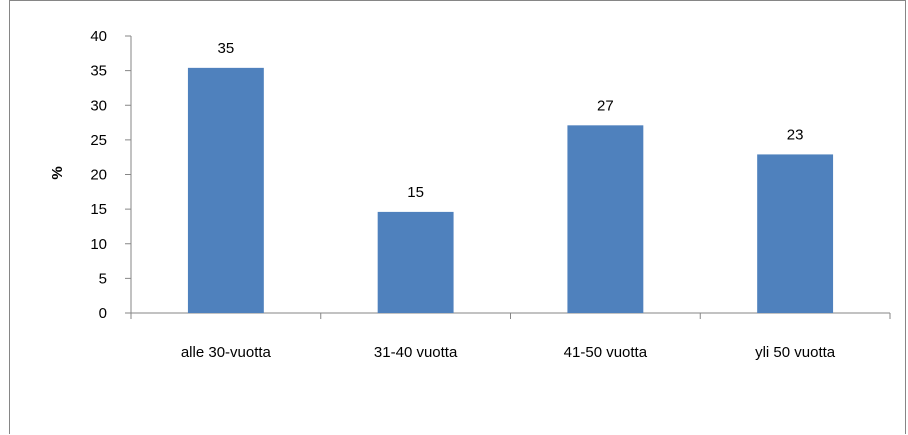 The height and width of the screenshot is (435, 908). What do you see at coordinates (111, 175) in the screenshot?
I see `y-axis: 0 5 10 15 20 25 30 35 40` at bounding box center [111, 175].